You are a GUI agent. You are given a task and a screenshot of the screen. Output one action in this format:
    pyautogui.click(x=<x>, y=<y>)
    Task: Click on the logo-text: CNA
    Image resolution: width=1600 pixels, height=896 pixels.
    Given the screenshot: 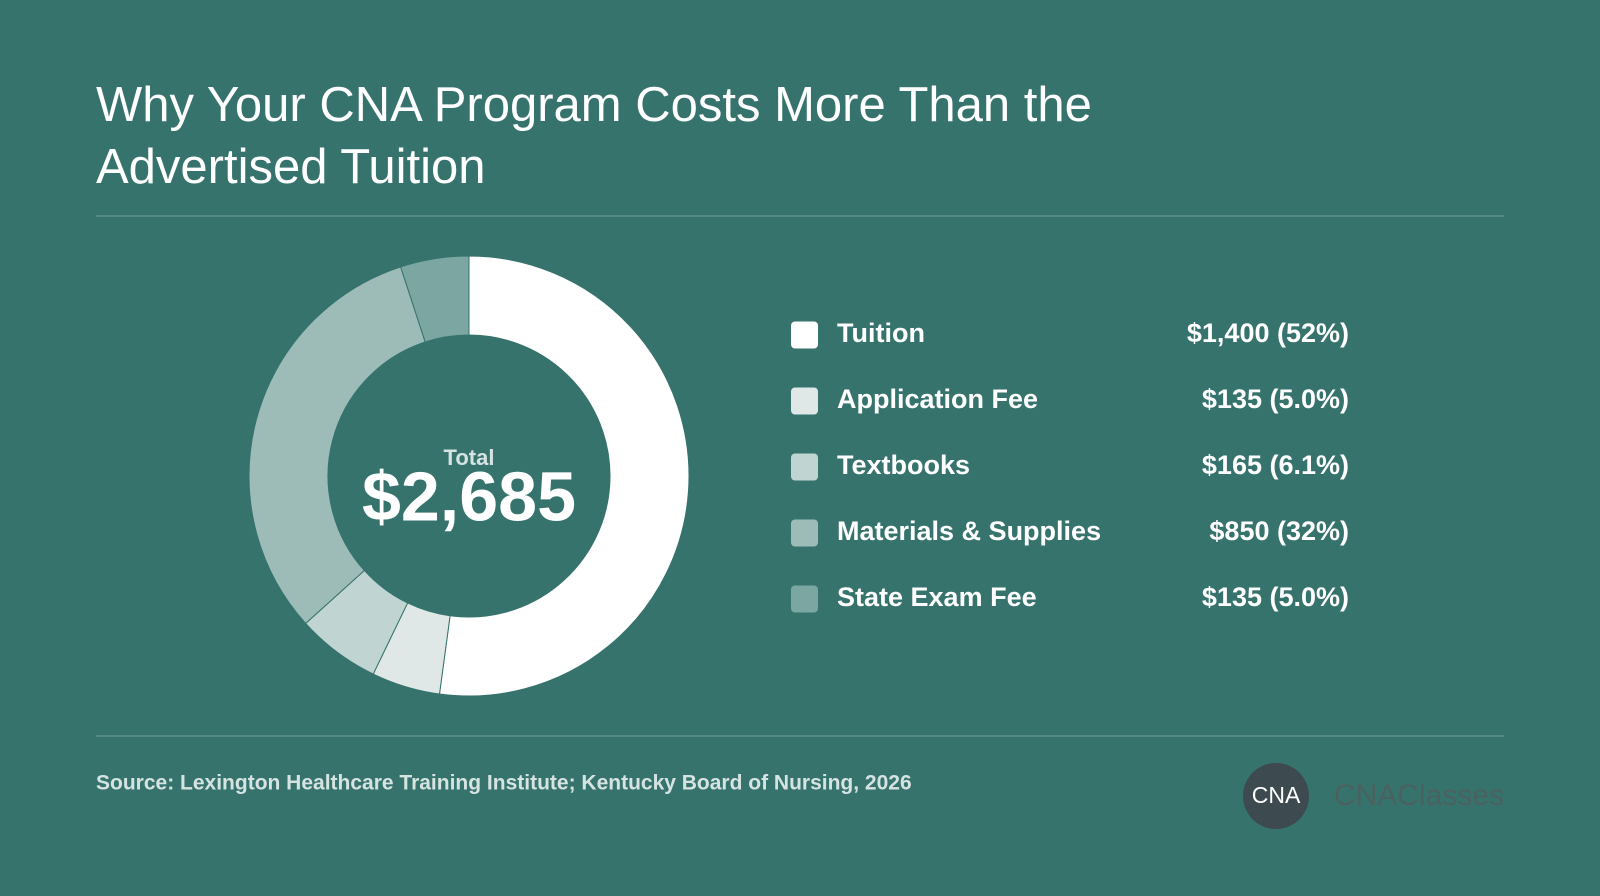 What is the action you would take?
    pyautogui.click(x=1276, y=795)
    